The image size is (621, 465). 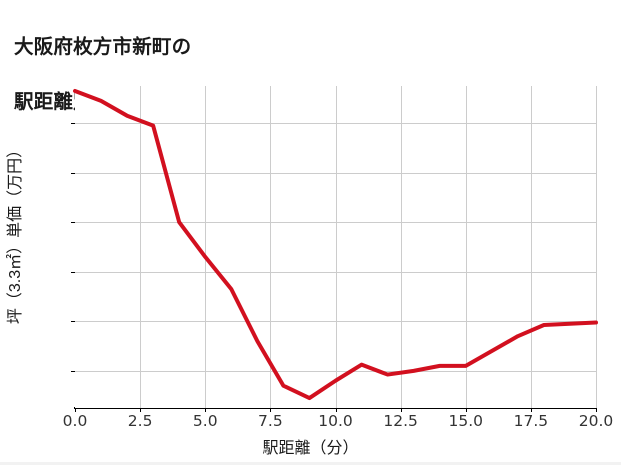 I want to click on x-tick-label: 17.5, so click(x=531, y=421).